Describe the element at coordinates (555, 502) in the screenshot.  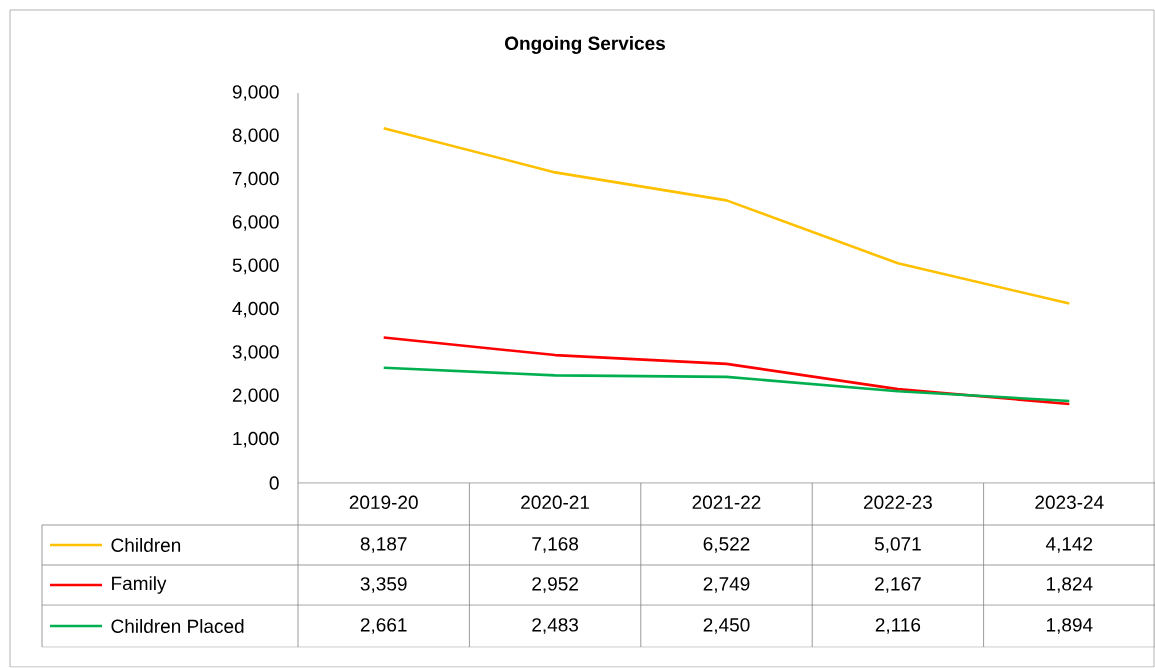
I see `x-tick-label: 2020-21` at that location.